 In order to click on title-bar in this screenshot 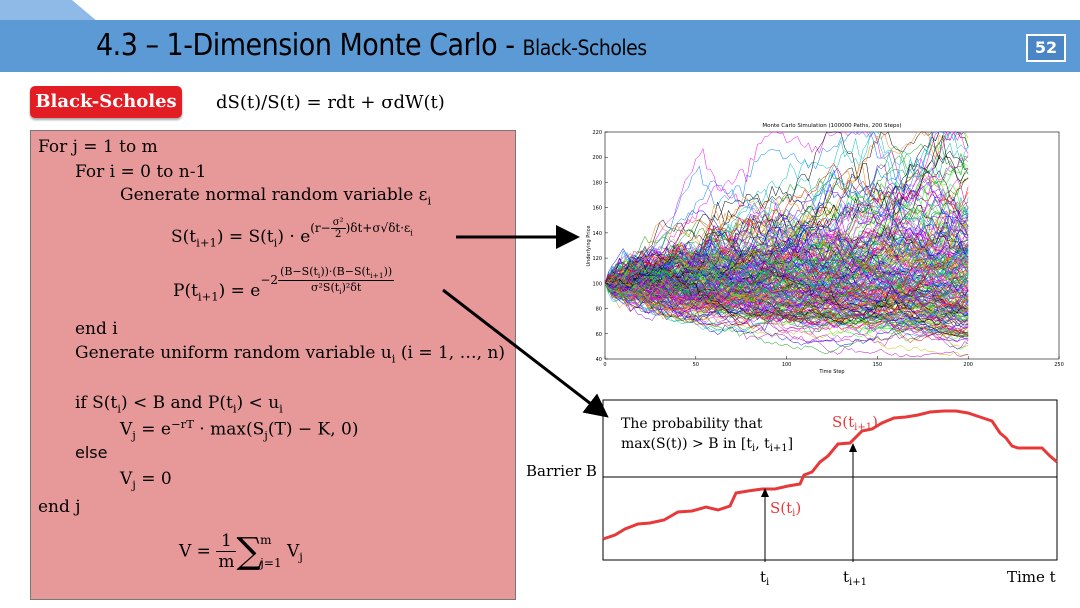, I will do `click(540, 46)`.